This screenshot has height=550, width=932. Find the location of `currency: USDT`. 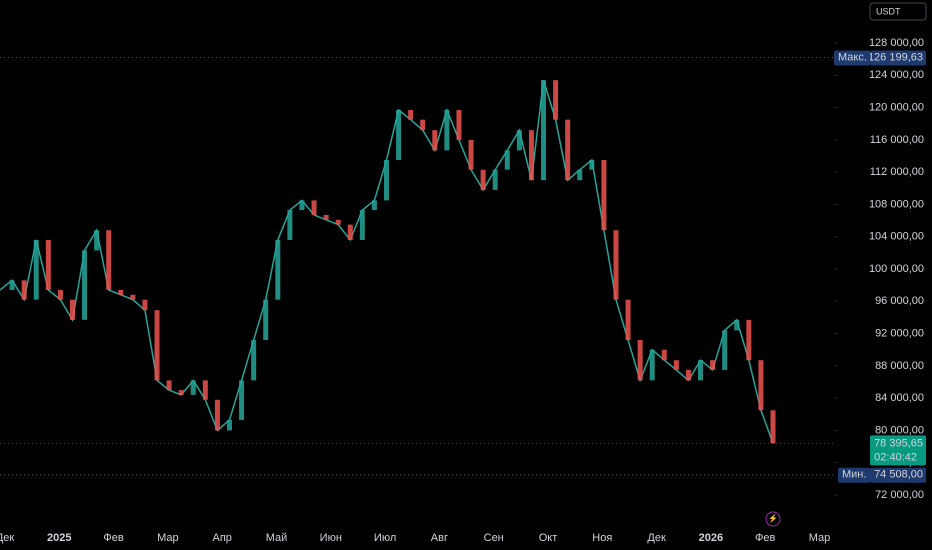

currency: USDT is located at coordinates (888, 11).